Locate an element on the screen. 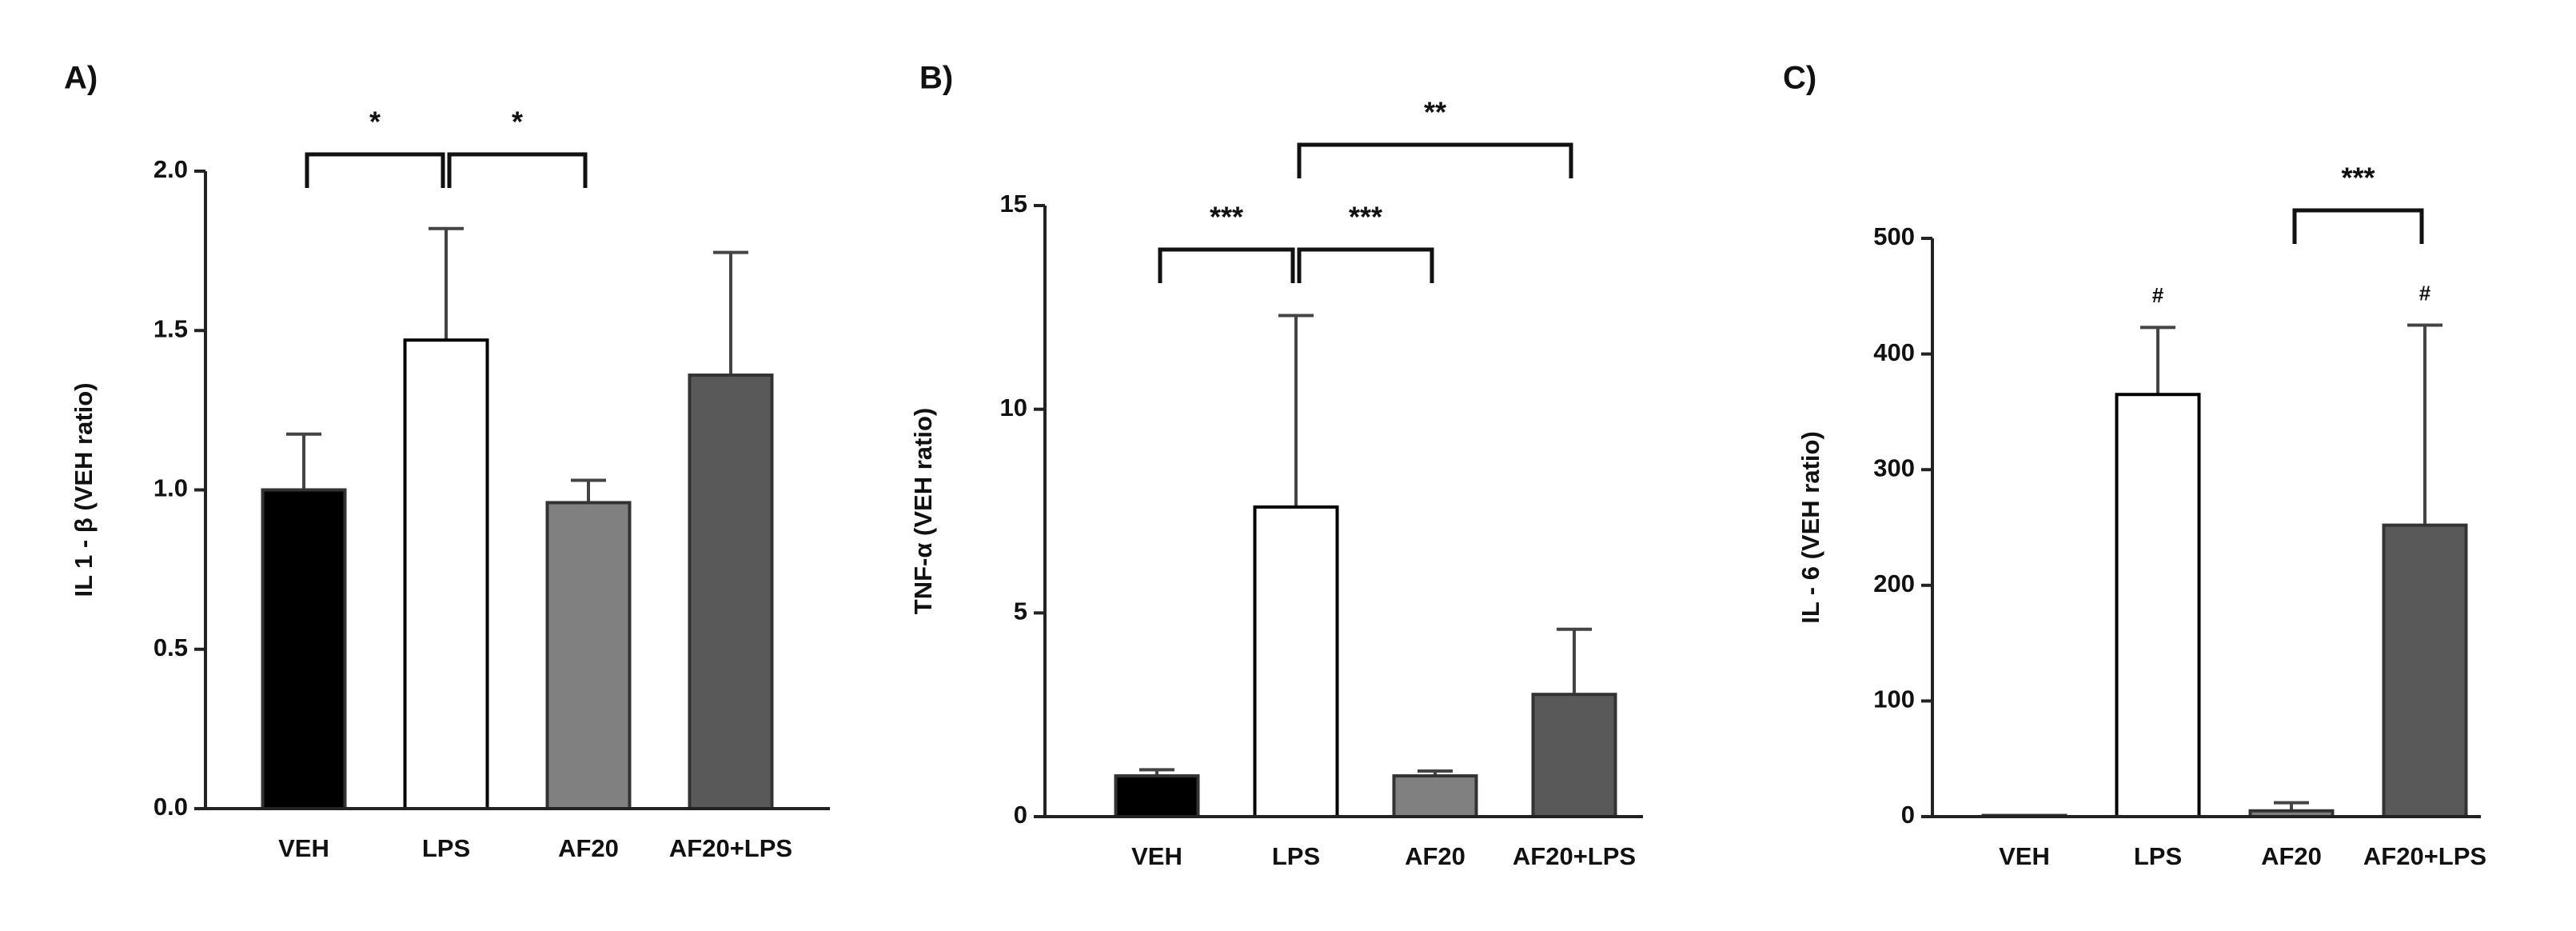 The image size is (2576, 931). y-tick-label: 300 is located at coordinates (1894, 467).